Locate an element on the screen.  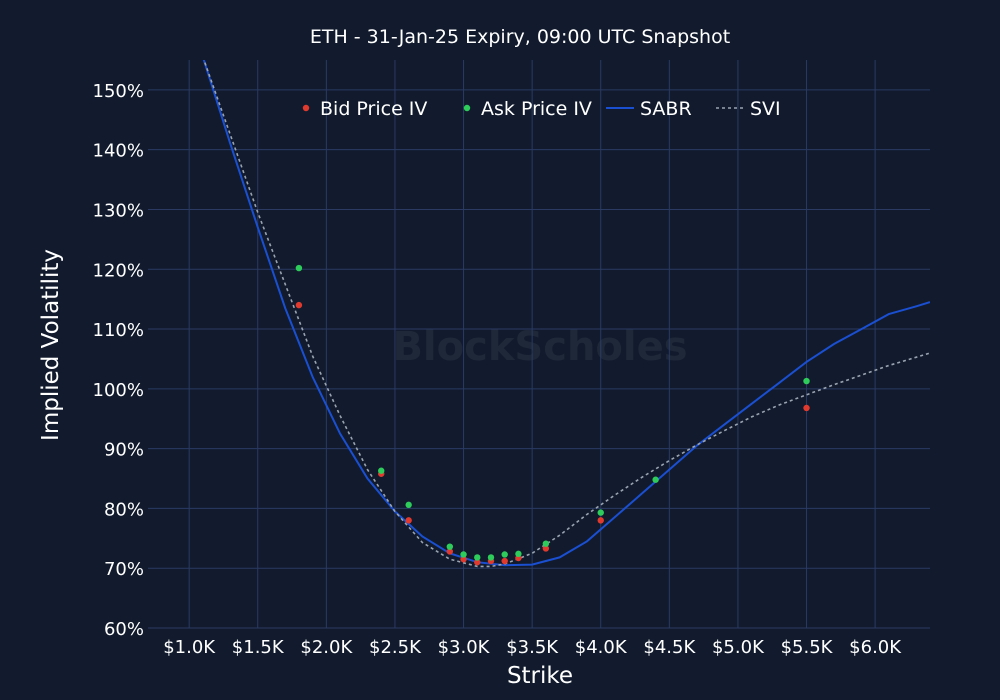
x-tick-label: $2.5K is located at coordinates (395, 647).